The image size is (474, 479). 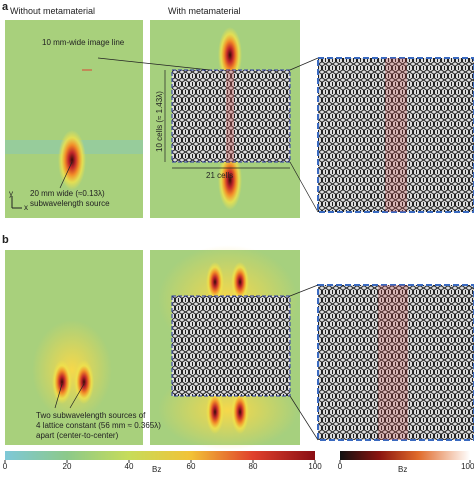 What do you see at coordinates (11, 193) in the screenshot?
I see `axis-label: y` at bounding box center [11, 193].